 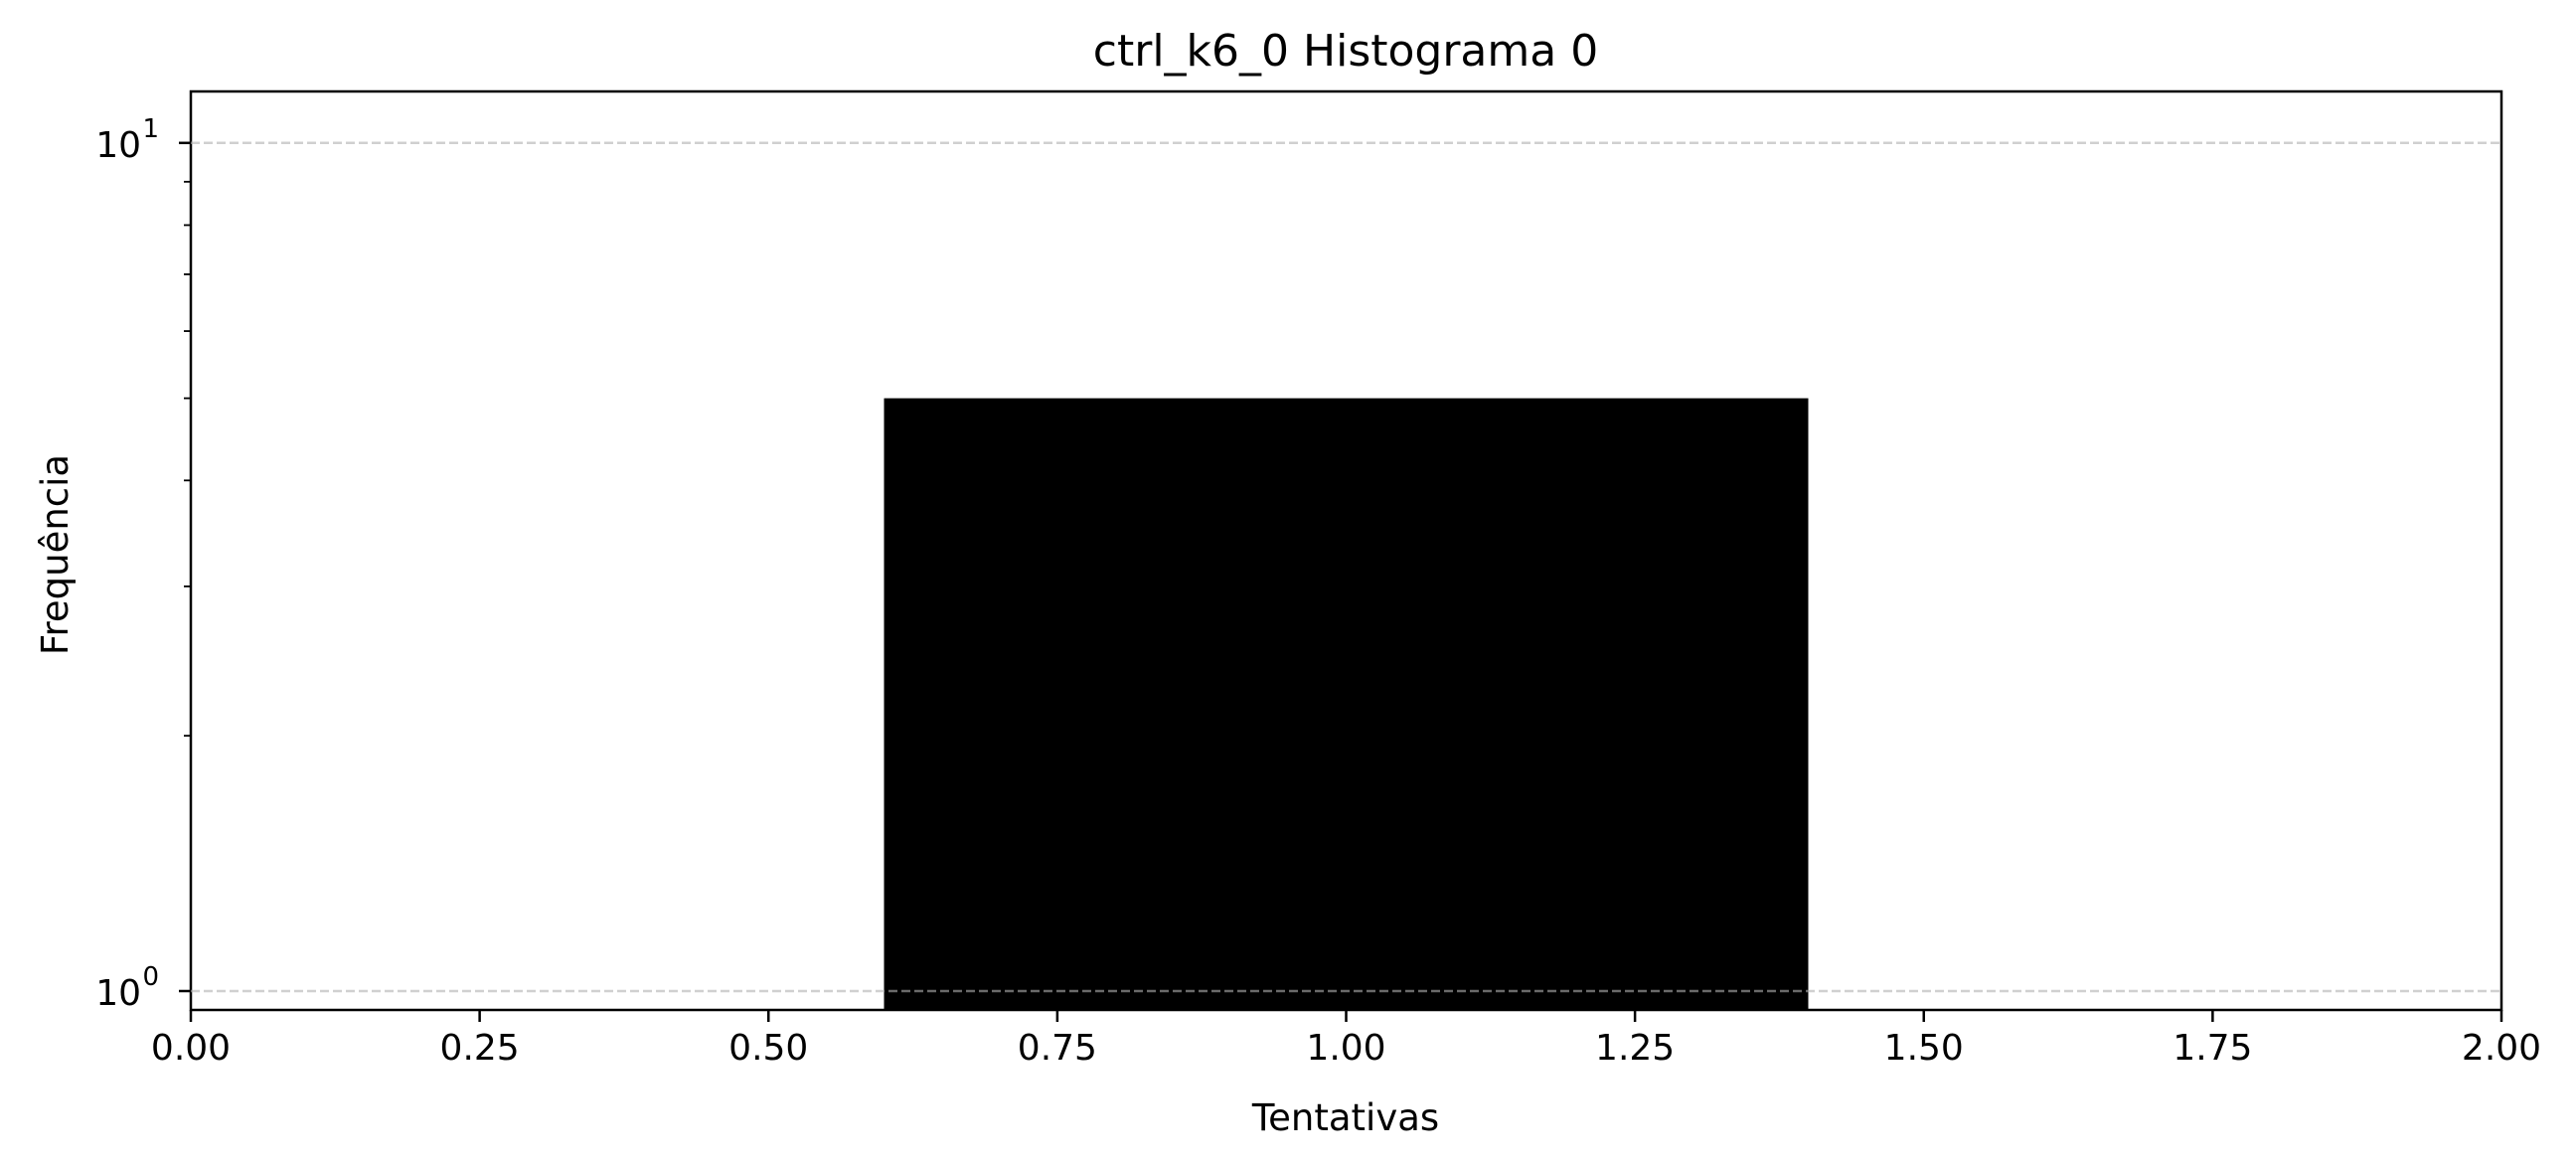 What do you see at coordinates (2212, 1048) in the screenshot?
I see `x-tick-label: 1.75` at bounding box center [2212, 1048].